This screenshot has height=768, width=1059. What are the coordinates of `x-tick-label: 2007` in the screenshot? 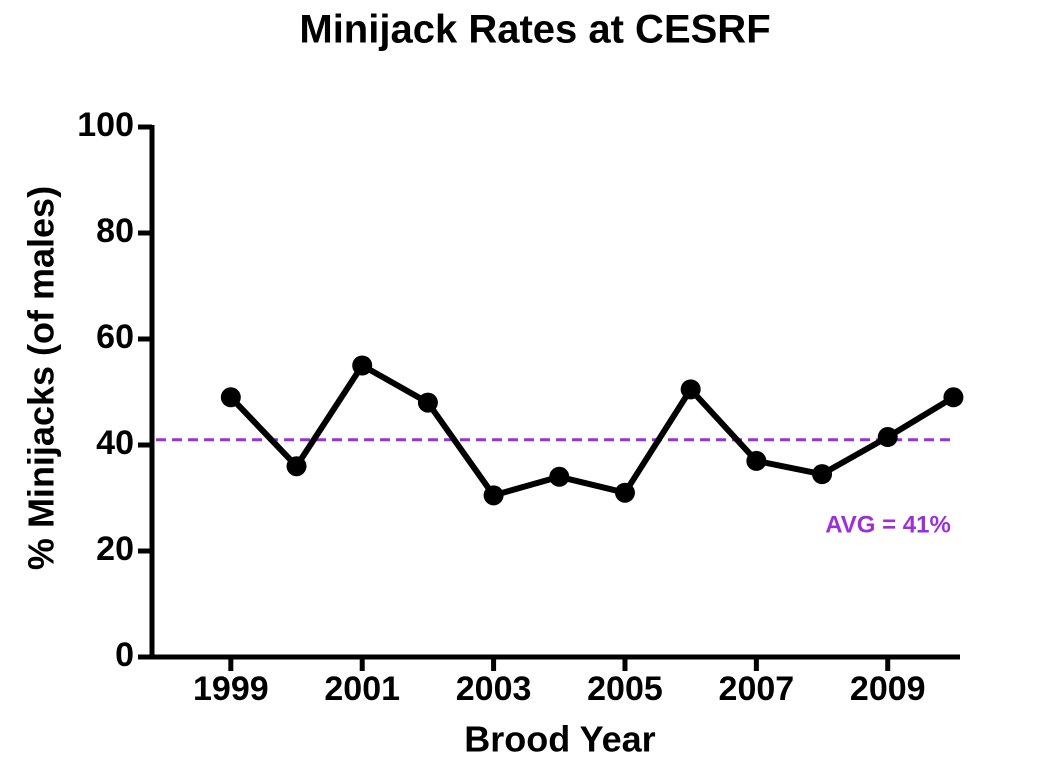 It's located at (757, 689).